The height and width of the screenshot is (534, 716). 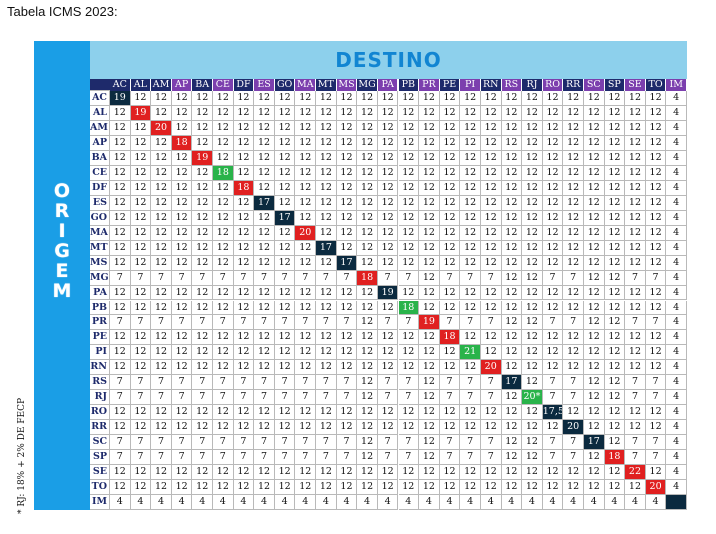 What do you see at coordinates (100, 458) in the screenshot?
I see `row-header: SP` at bounding box center [100, 458].